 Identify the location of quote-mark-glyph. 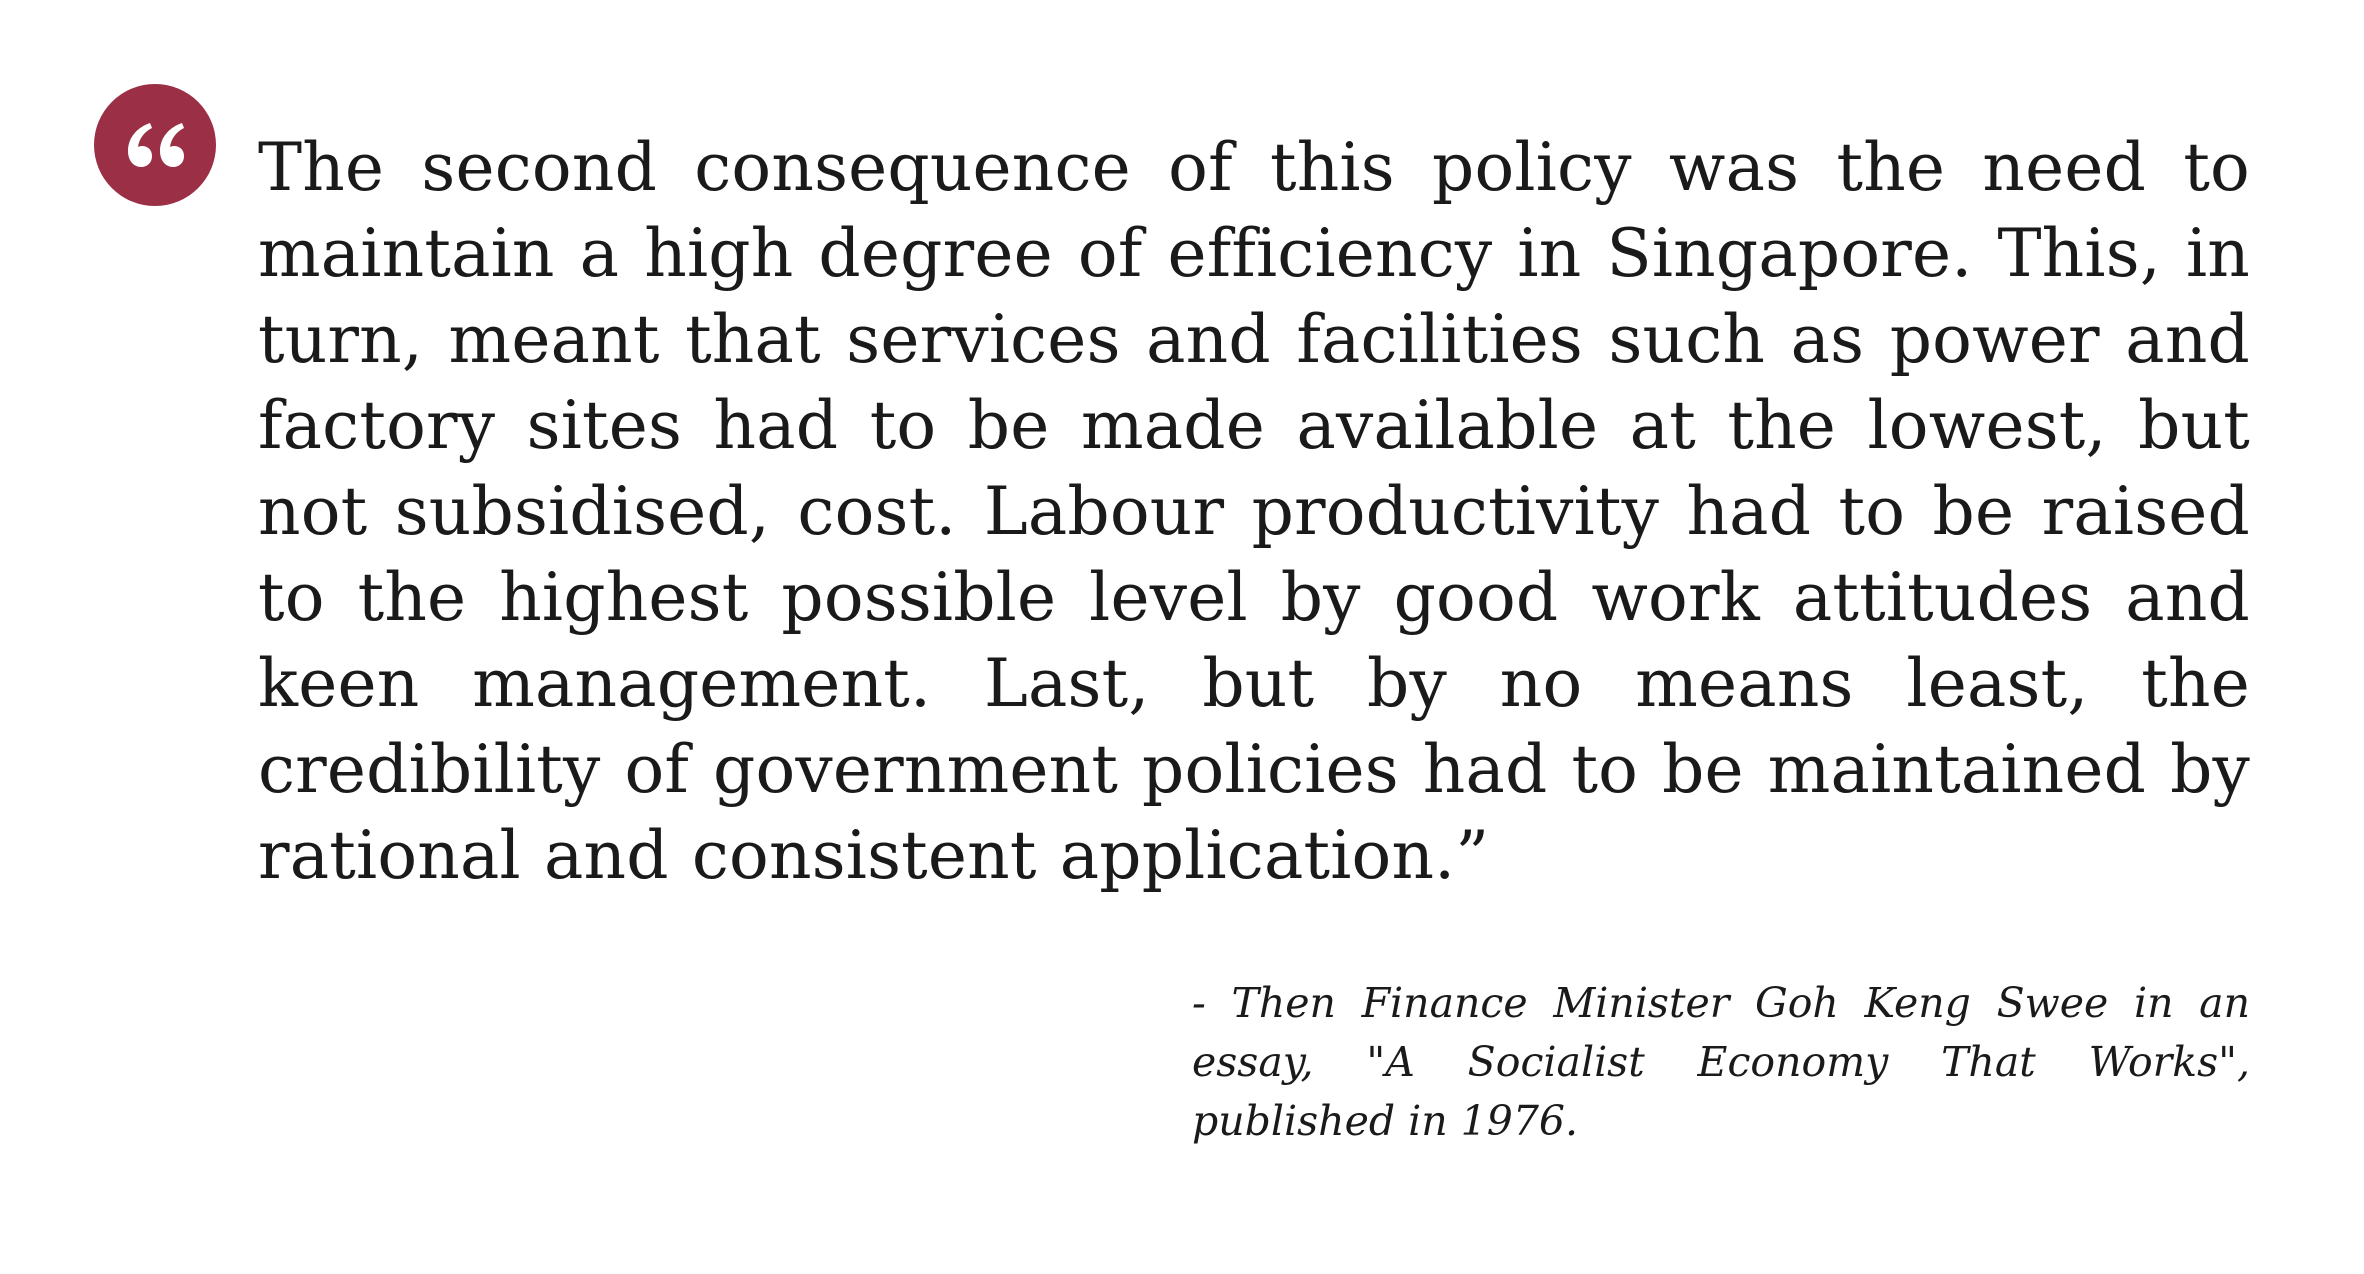
(156, 145).